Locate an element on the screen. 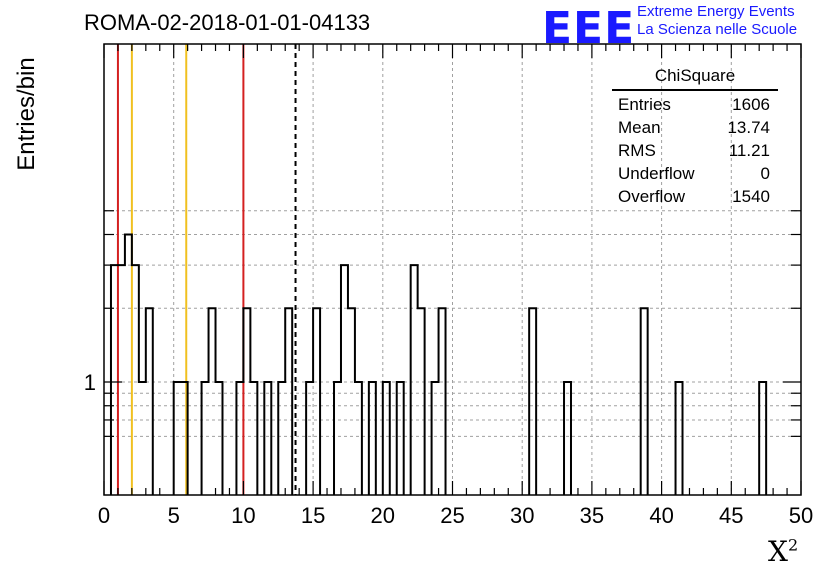 This screenshot has height=572, width=836. stats-value: 0 is located at coordinates (765, 173).